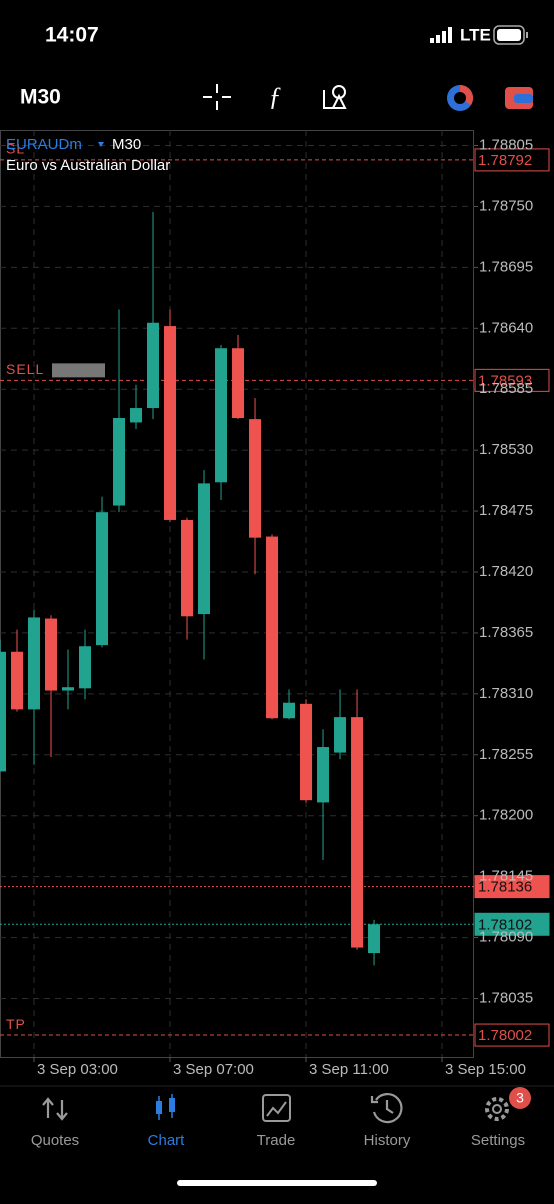 The height and width of the screenshot is (1204, 554). Describe the element at coordinates (505, 1035) in the screenshot. I see `price-tag-label: 1.78002` at that location.